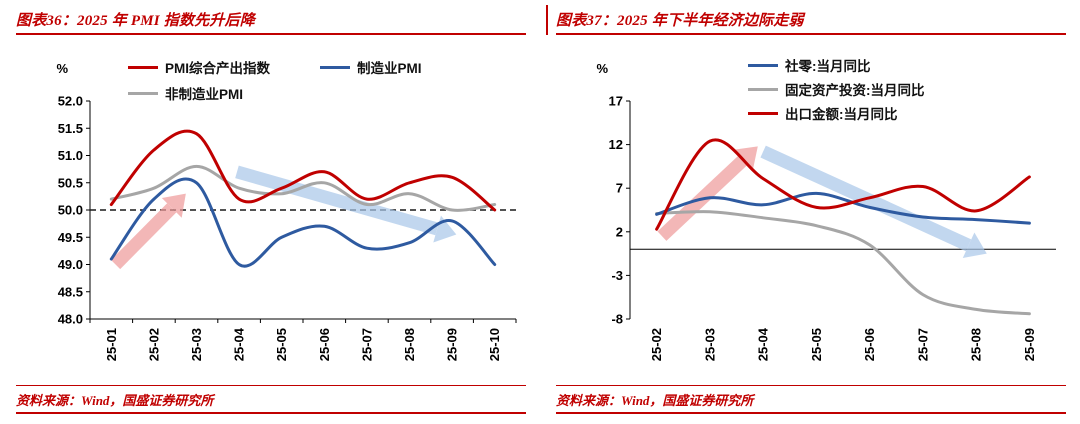 This screenshot has height=424, width=1080. Describe the element at coordinates (70, 101) in the screenshot. I see `svg-text: 52.0` at that location.